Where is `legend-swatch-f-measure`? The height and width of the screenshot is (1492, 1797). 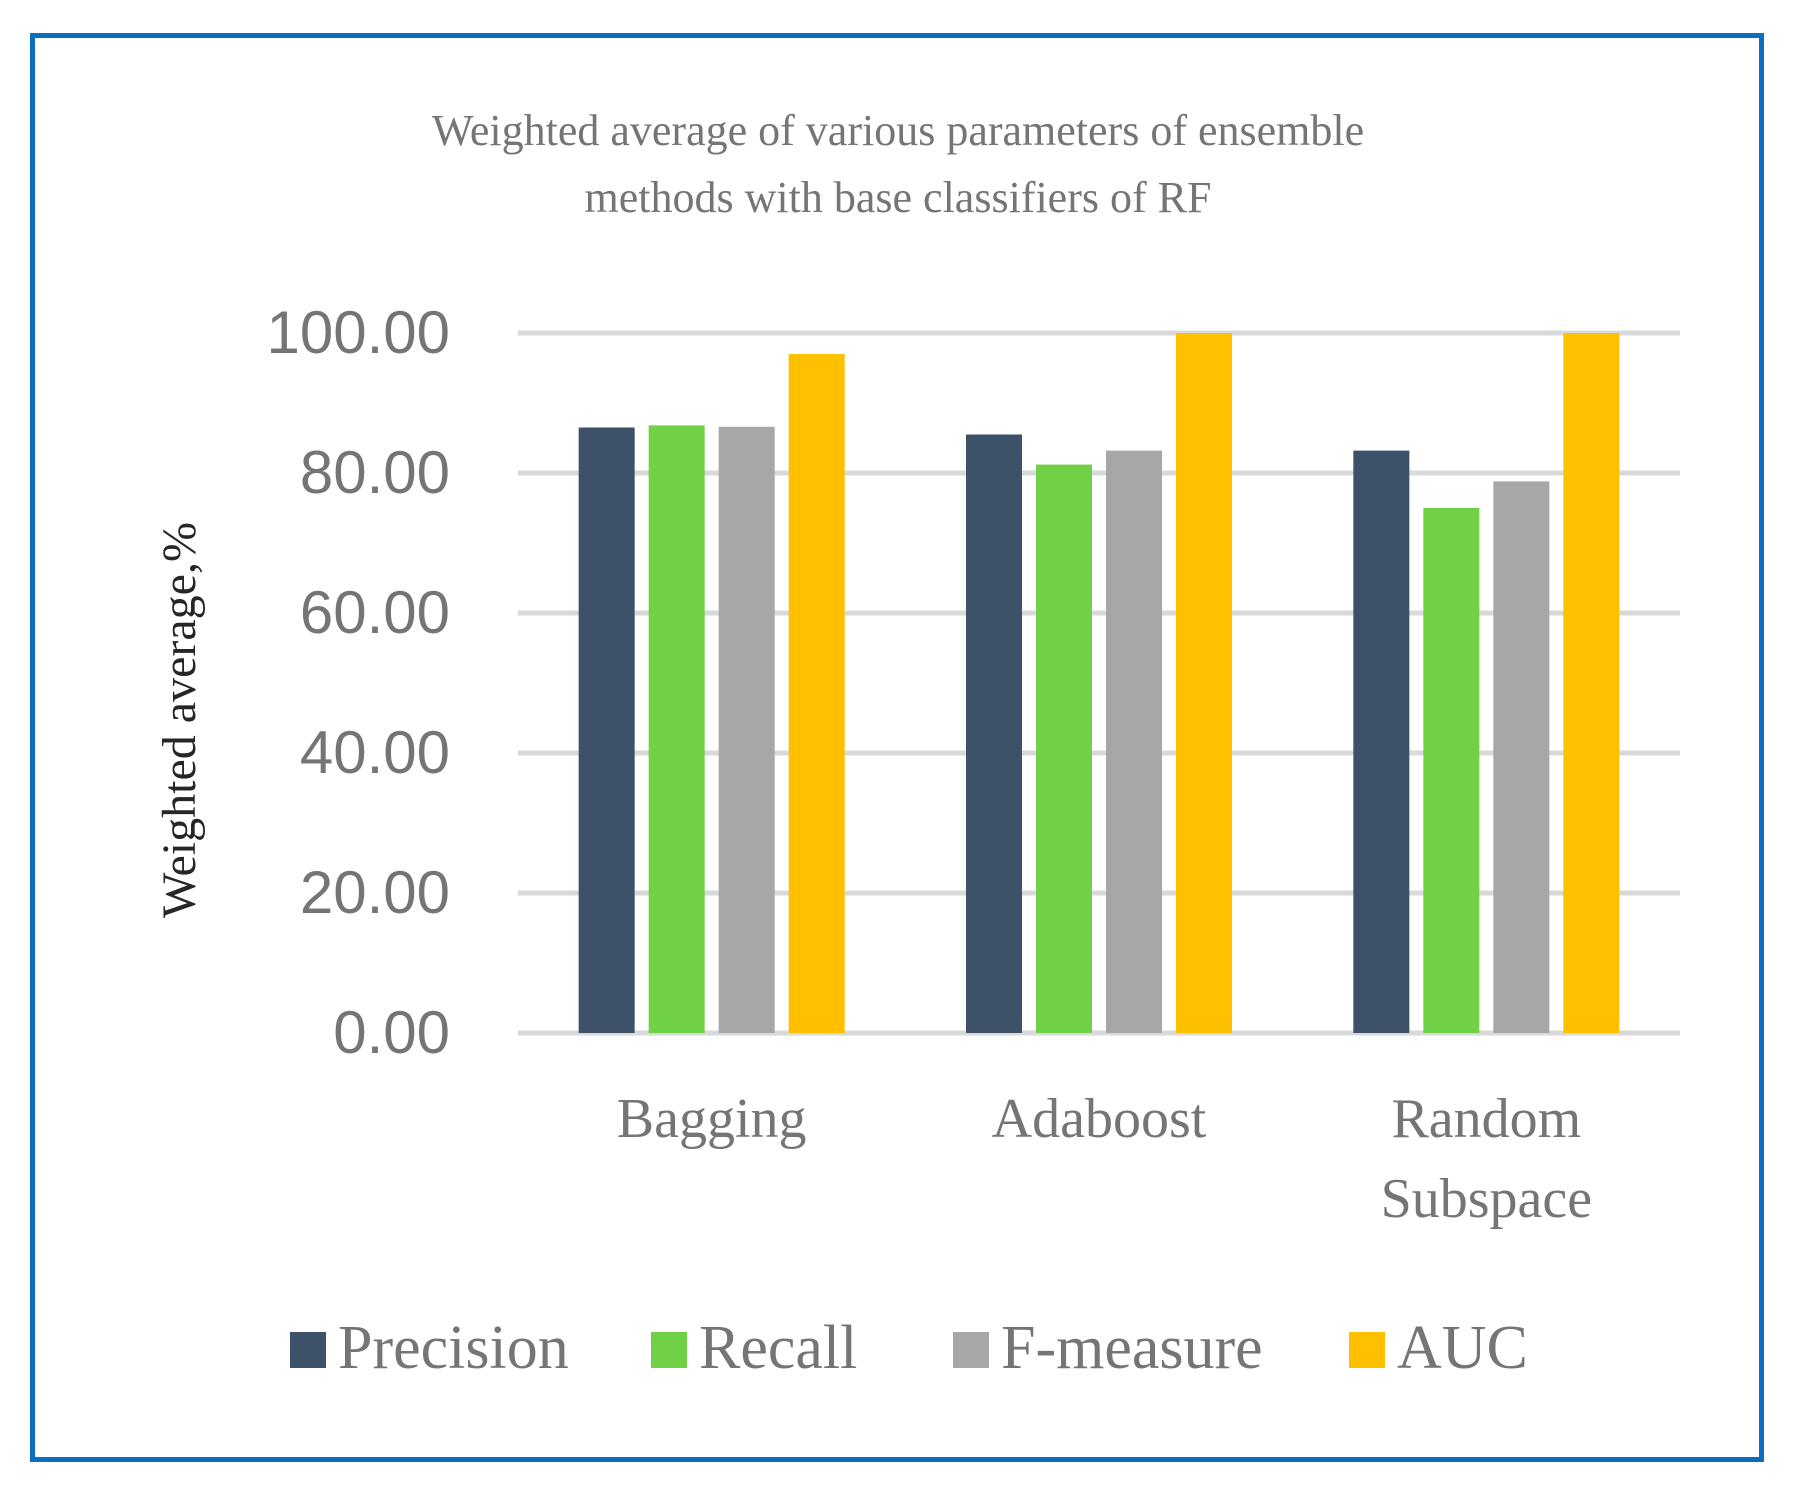
legend-swatch-f-measure is located at coordinates (971, 1350).